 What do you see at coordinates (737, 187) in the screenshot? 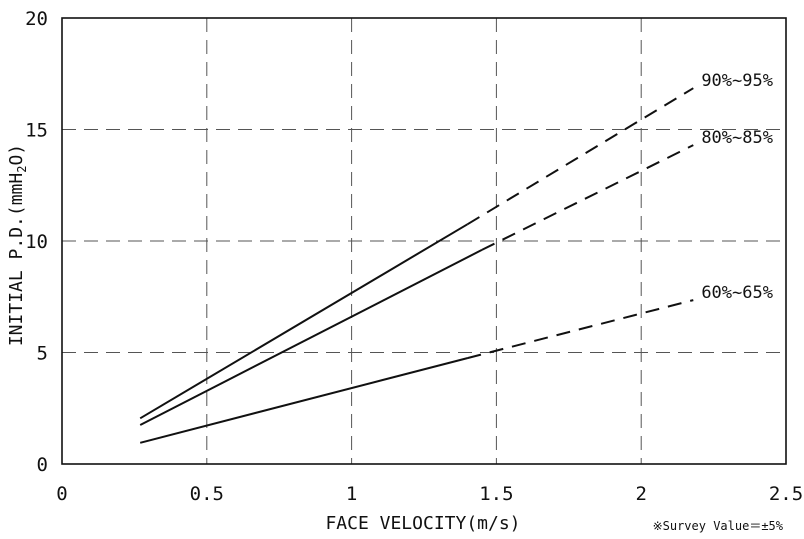
I see `series-labels: 90%~95% 80%~85% 60%~65%` at bounding box center [737, 187].